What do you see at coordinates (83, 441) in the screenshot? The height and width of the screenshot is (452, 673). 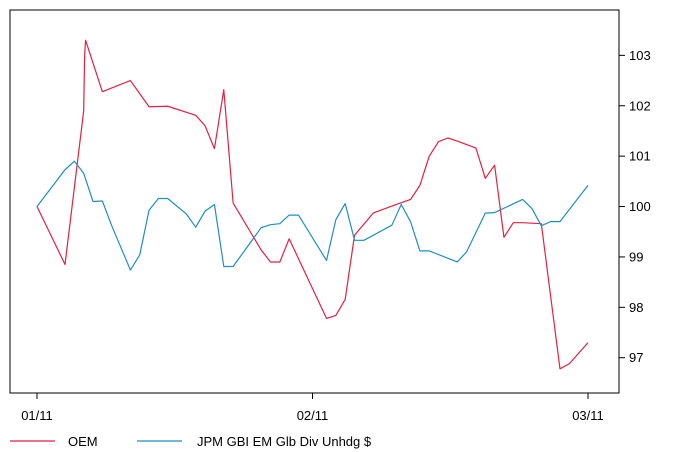 I see `legend-label-0: OEM` at bounding box center [83, 441].